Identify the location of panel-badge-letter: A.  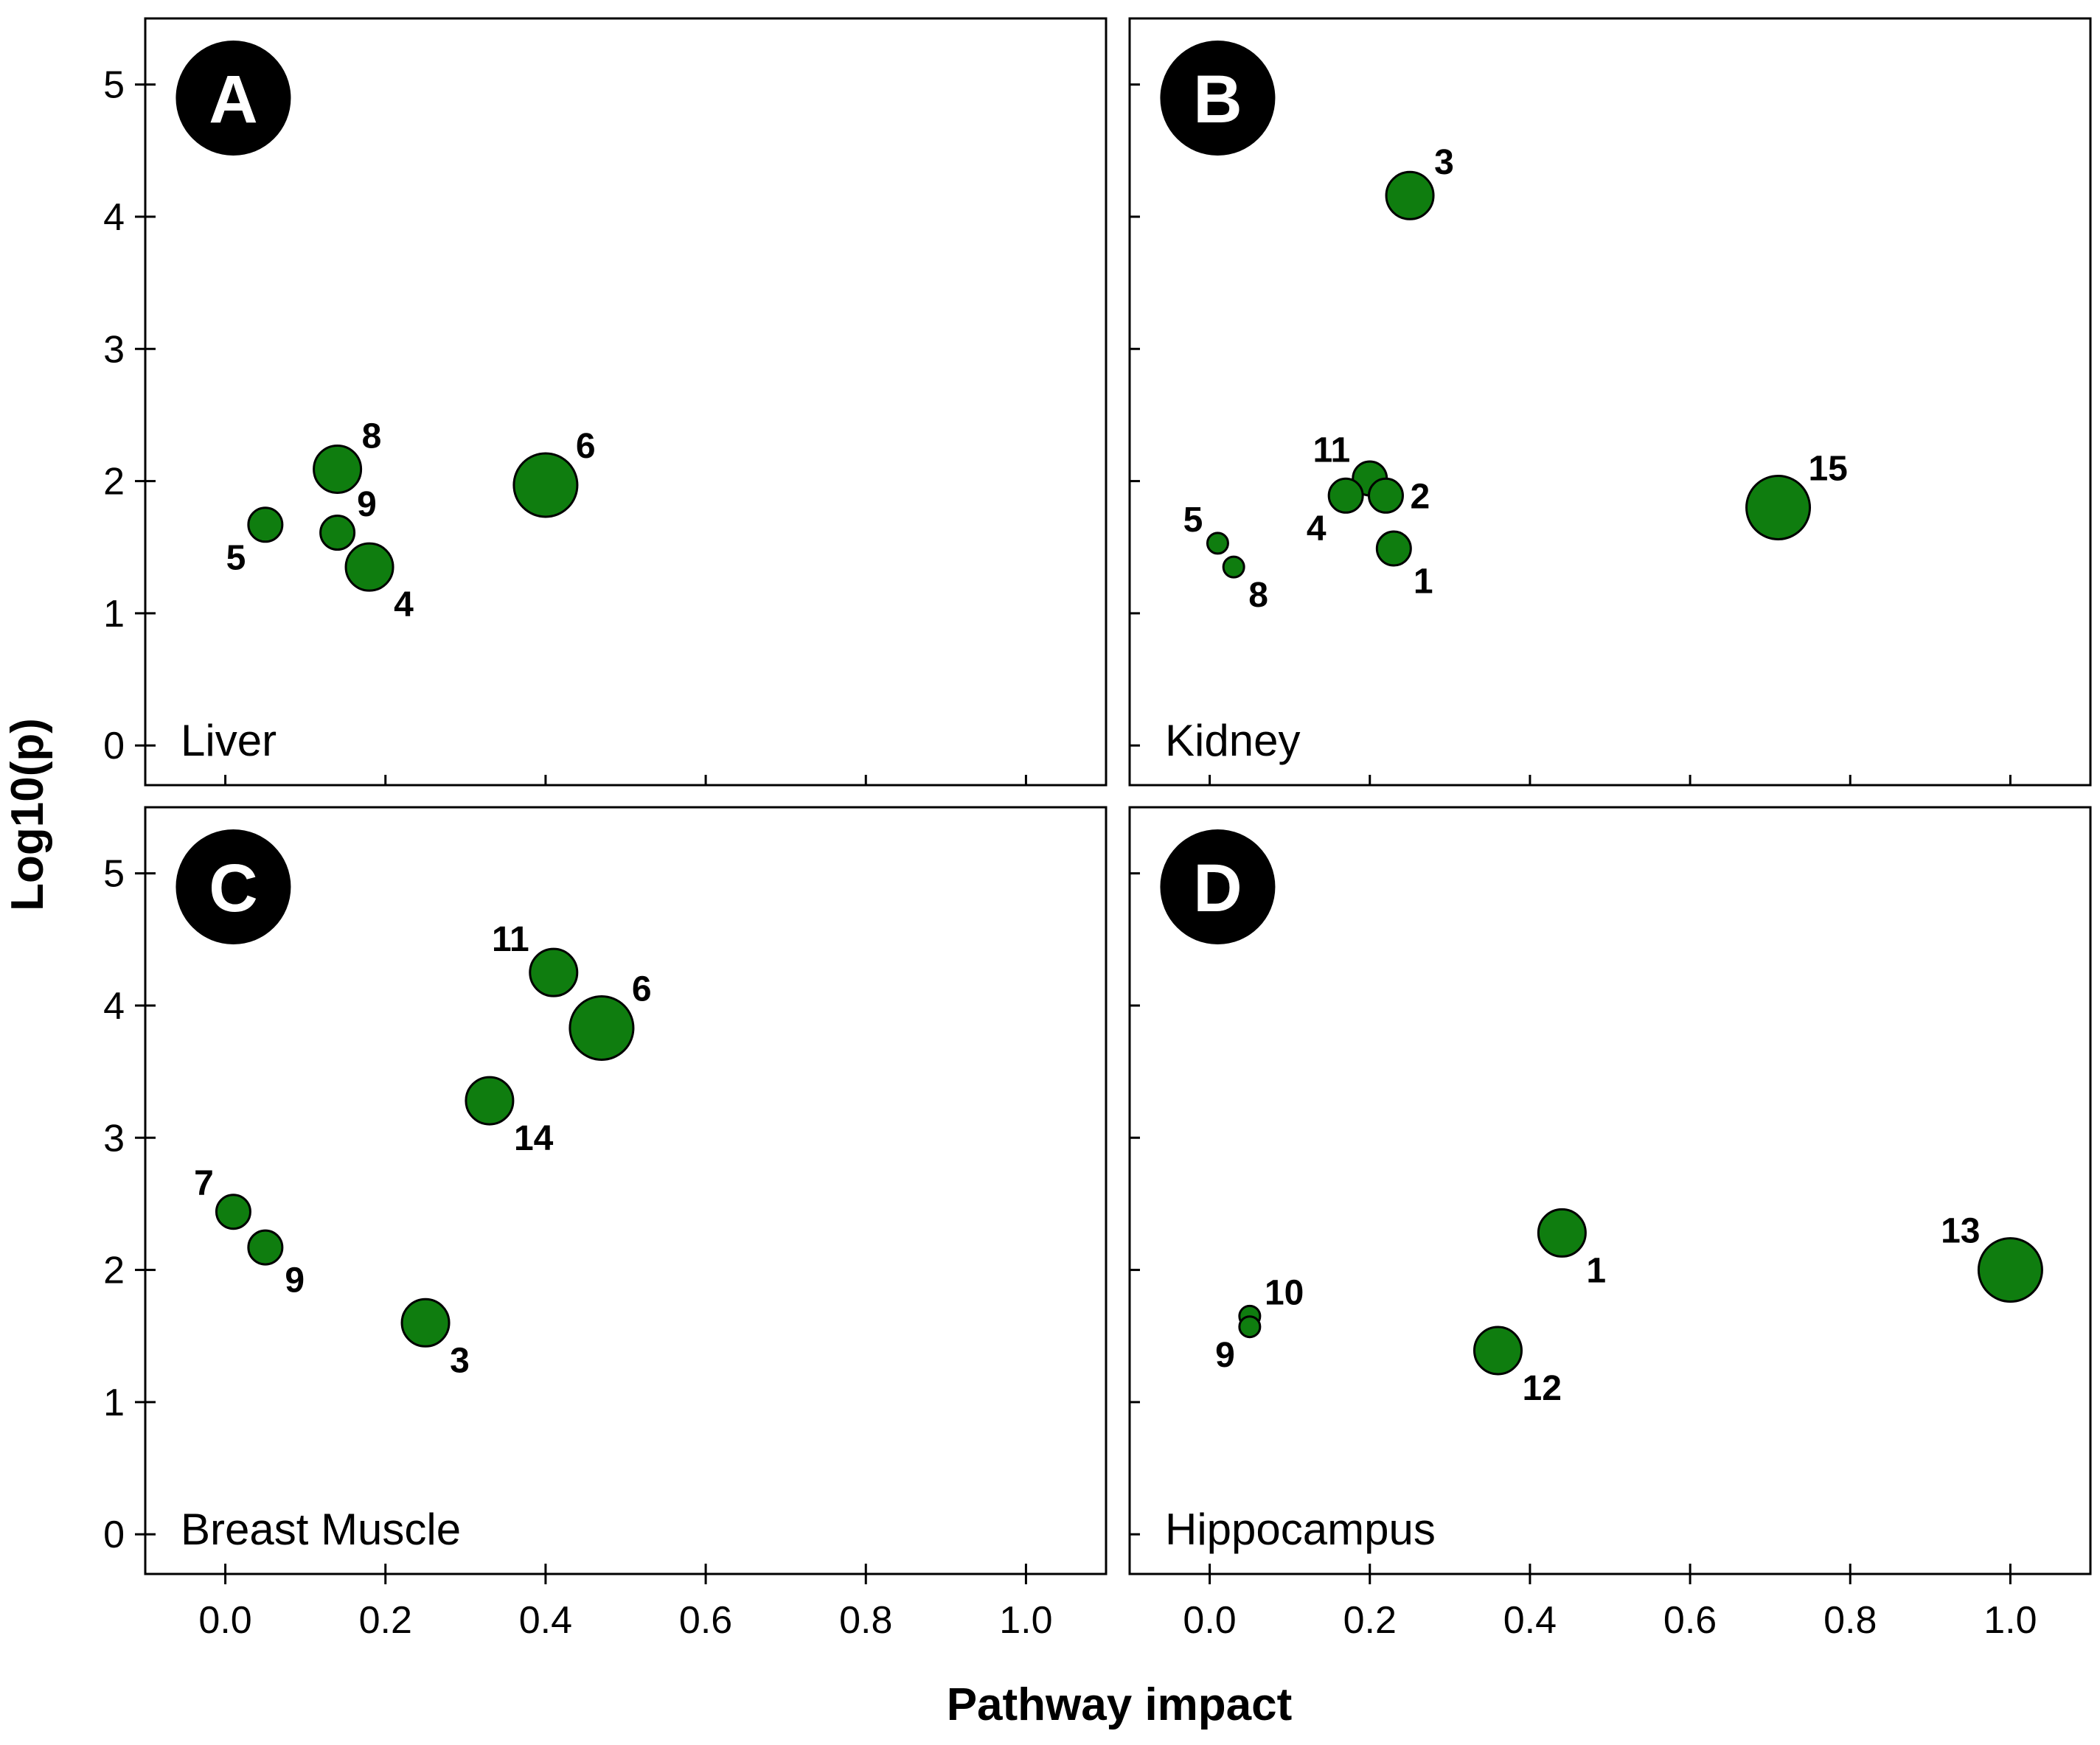
(233, 99).